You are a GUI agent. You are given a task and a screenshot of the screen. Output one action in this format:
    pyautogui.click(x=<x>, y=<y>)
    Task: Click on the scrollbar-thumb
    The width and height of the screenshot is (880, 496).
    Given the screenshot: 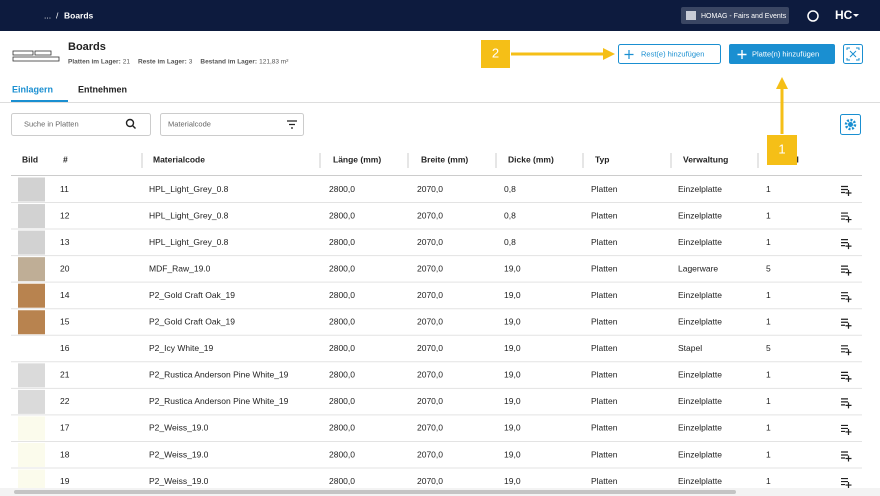 What is the action you would take?
    pyautogui.click(x=375, y=492)
    